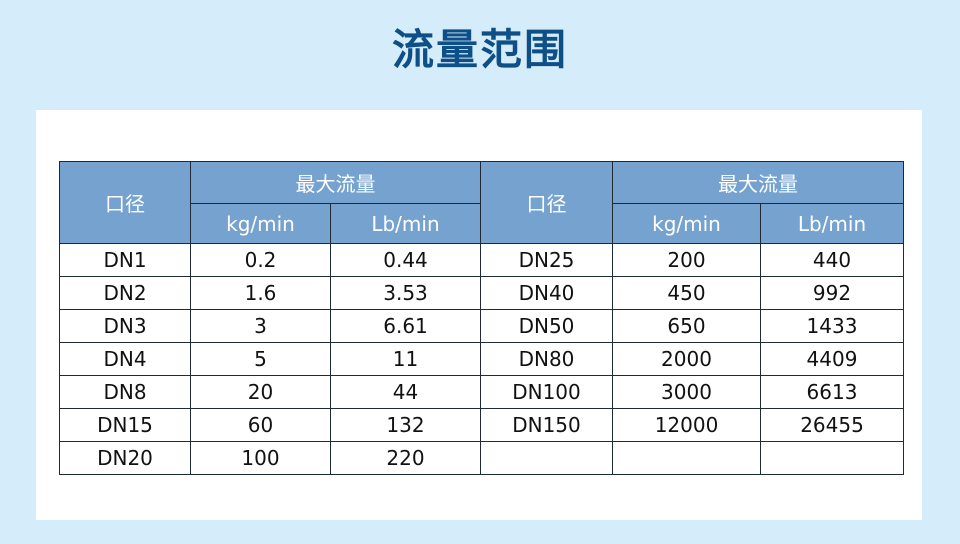  Describe the element at coordinates (686, 359) in the screenshot. I see `cell-kg-min: 2000` at that location.